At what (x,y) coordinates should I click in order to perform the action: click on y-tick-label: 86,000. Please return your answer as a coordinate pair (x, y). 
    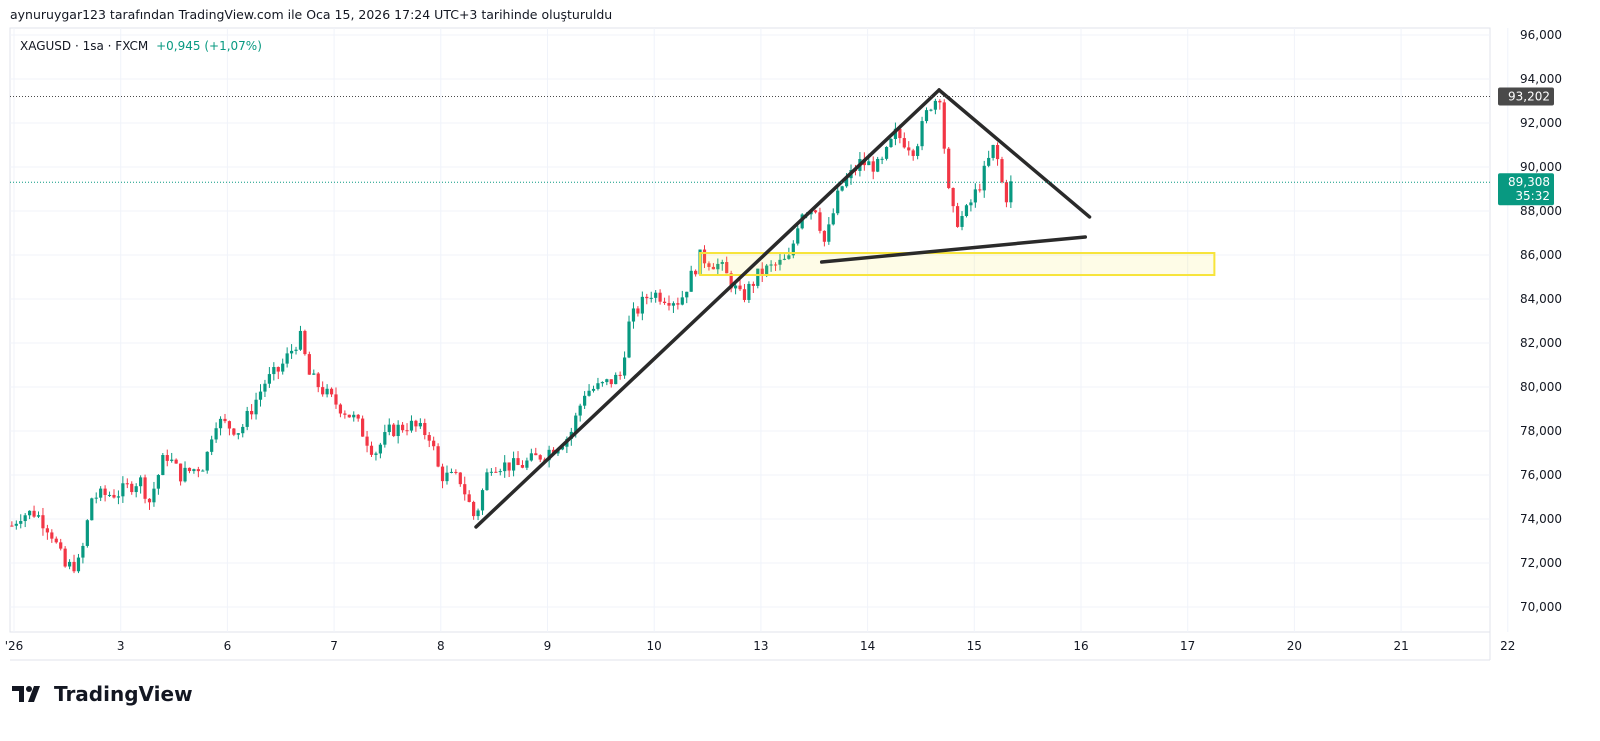
    Looking at the image, I should click on (1541, 255).